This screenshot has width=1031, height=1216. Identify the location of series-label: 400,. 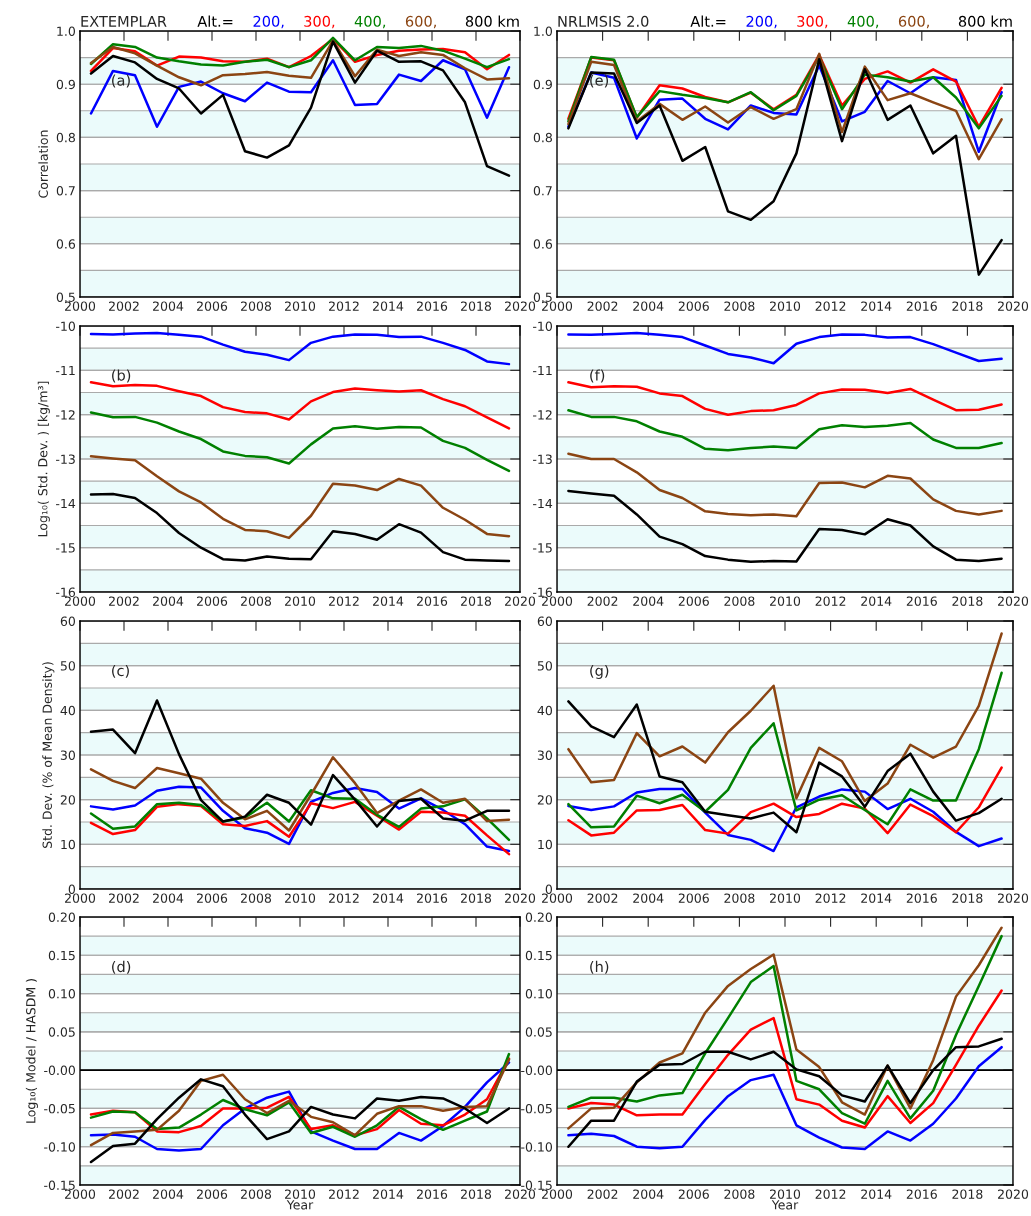
(370, 22).